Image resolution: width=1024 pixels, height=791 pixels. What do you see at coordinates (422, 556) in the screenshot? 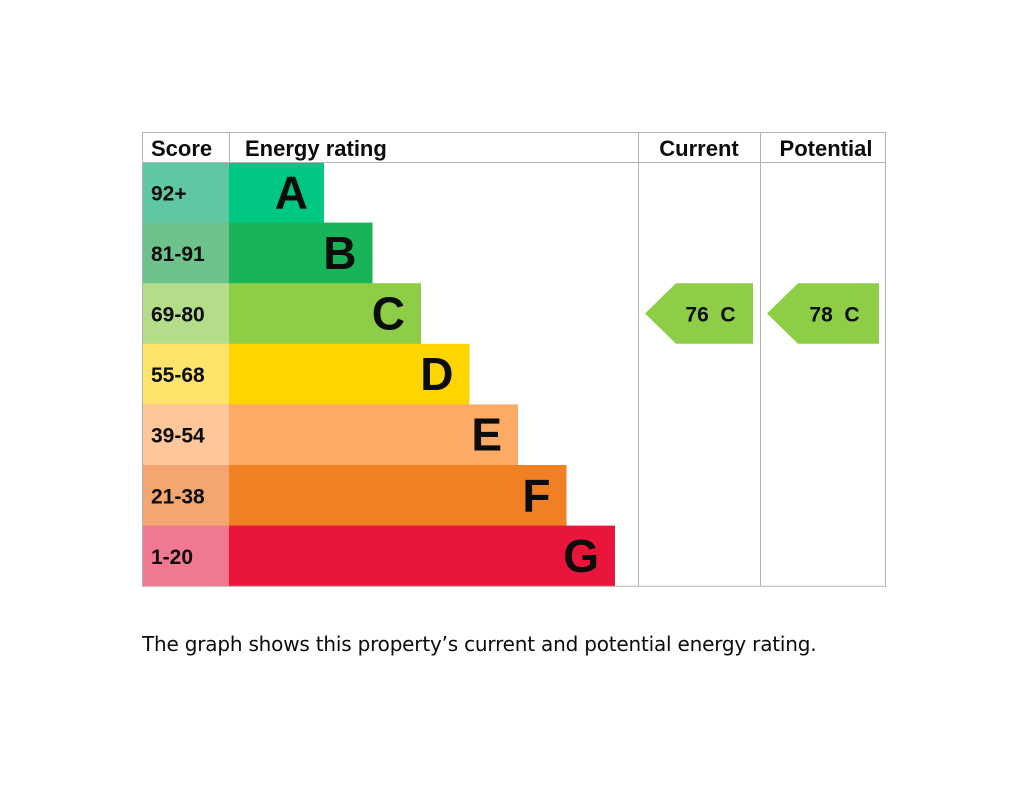
I see `rating-bar-g` at bounding box center [422, 556].